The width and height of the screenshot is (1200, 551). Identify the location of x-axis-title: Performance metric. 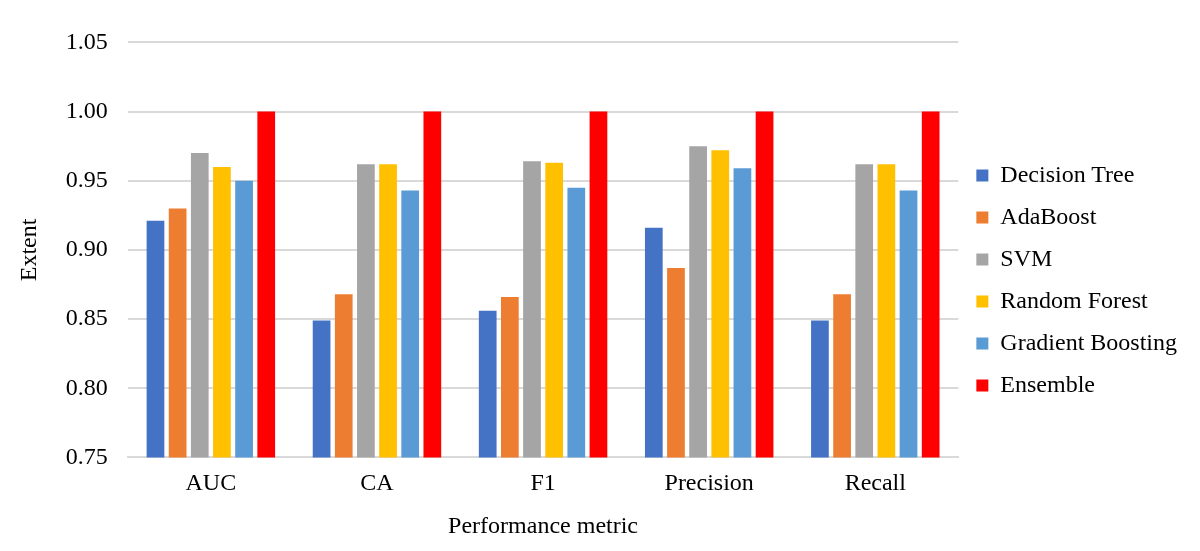
(543, 524).